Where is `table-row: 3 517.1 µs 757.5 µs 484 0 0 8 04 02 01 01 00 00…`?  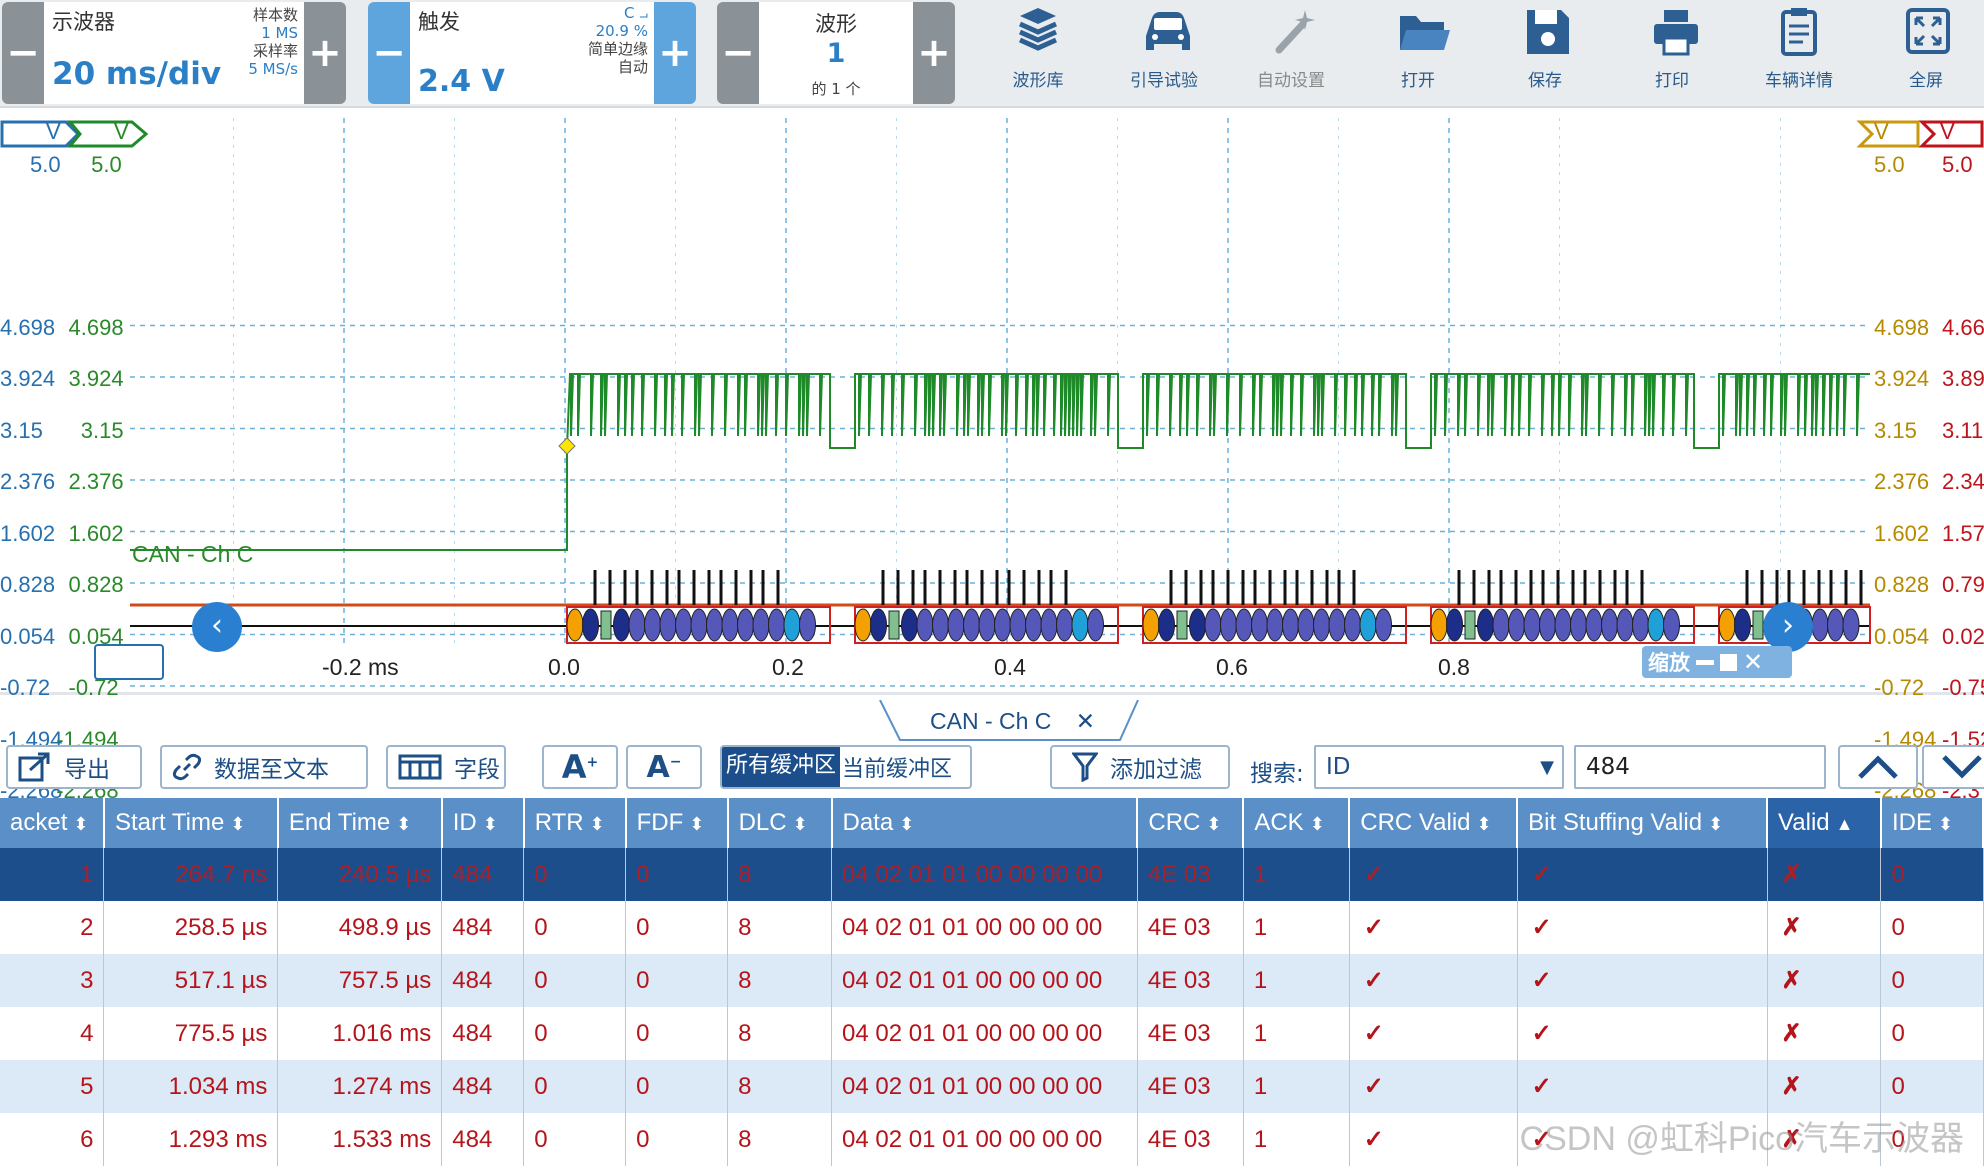
table-row: 3 517.1 µs 757.5 µs 484 0 0 8 04 02 01 01 00 00… is located at coordinates (992, 980).